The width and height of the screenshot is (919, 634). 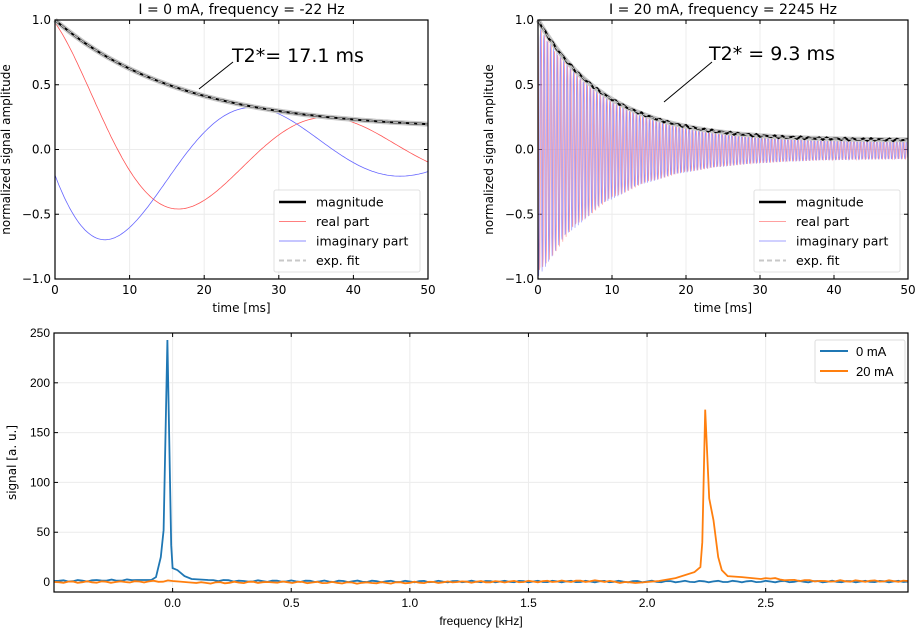 What do you see at coordinates (723, 10) in the screenshot?
I see `chart-title: I = 20 mA, frequency = 2245 Hz` at bounding box center [723, 10].